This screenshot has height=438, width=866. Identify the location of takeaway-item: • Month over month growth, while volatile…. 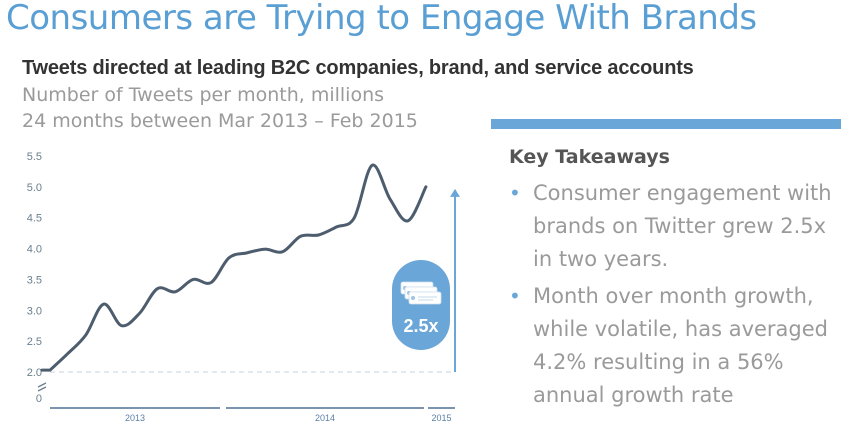
(679, 346).